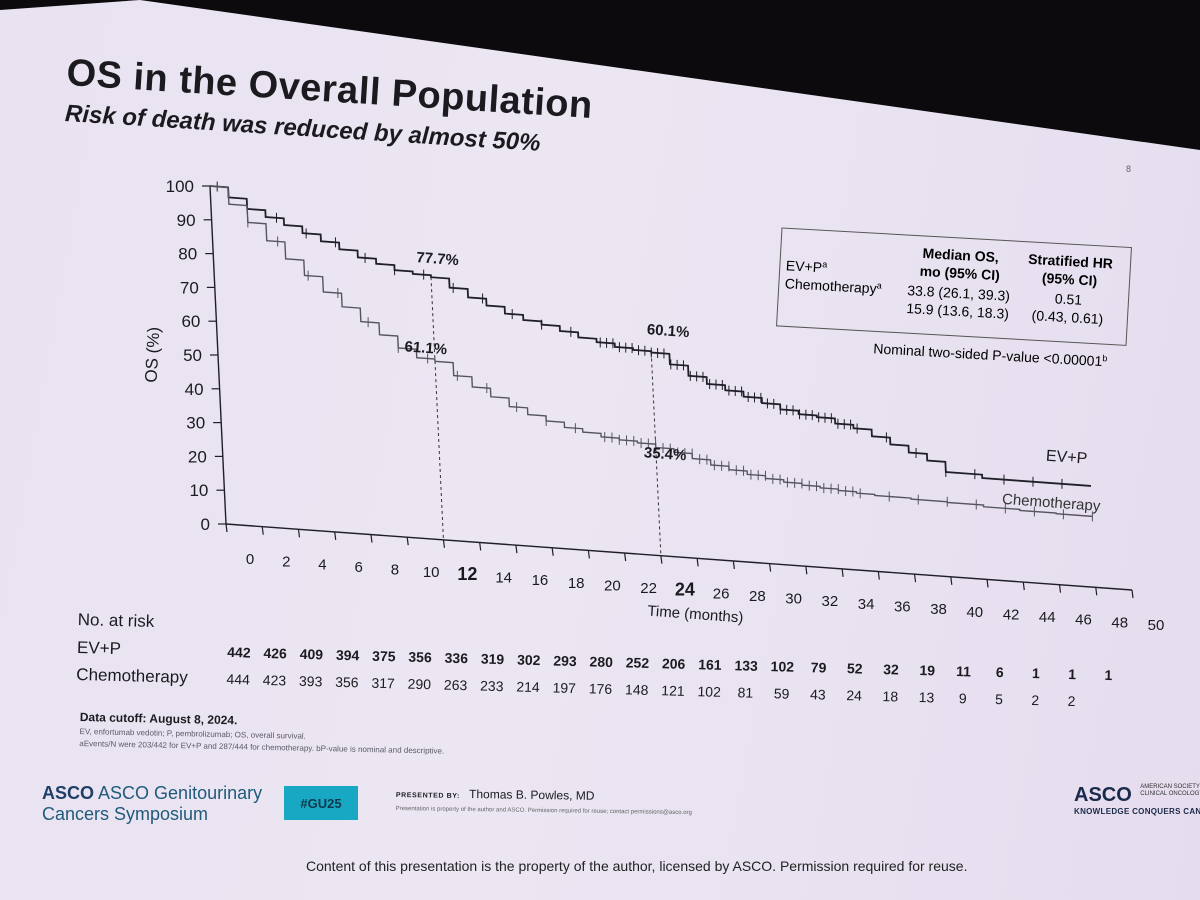 The height and width of the screenshot is (900, 1200). Describe the element at coordinates (962, 698) in the screenshot. I see `risk-value-chemo: 9` at that location.